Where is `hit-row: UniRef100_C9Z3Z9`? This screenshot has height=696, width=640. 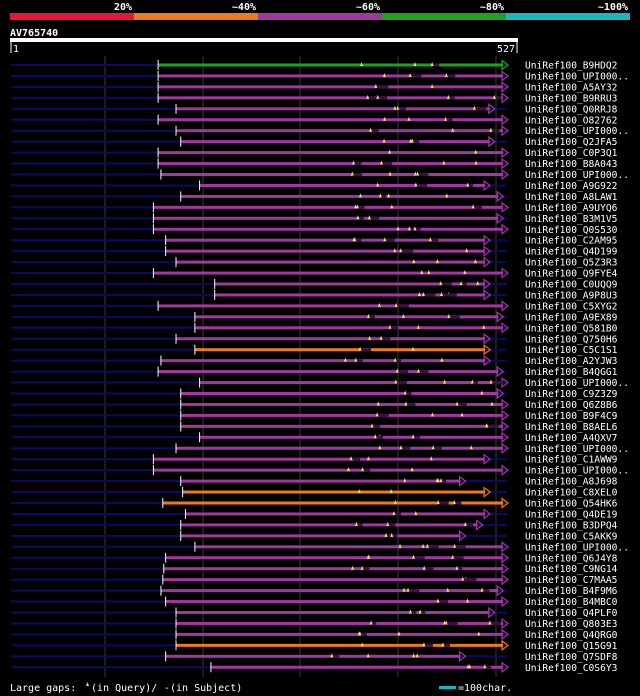
hit-row: UniRef100_C9Z3Z9 is located at coordinates (314, 394).